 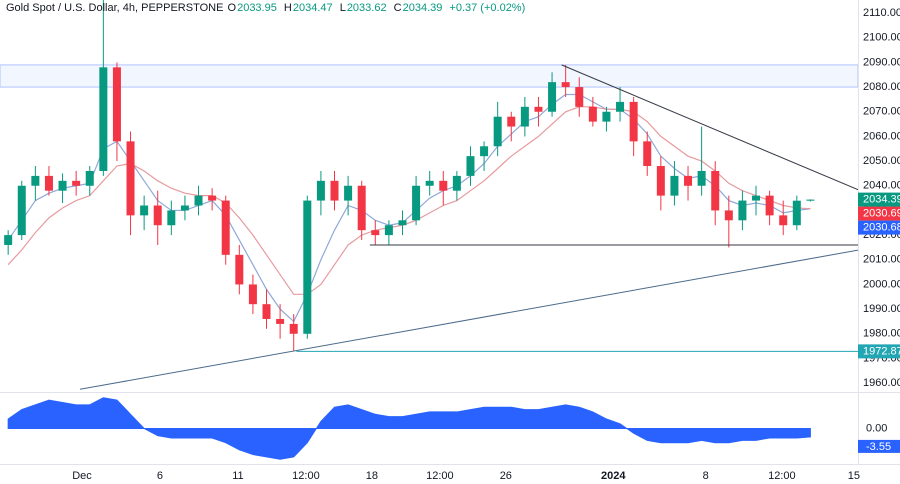 I want to click on ohlc-value: 2034.47, so click(x=312, y=8).